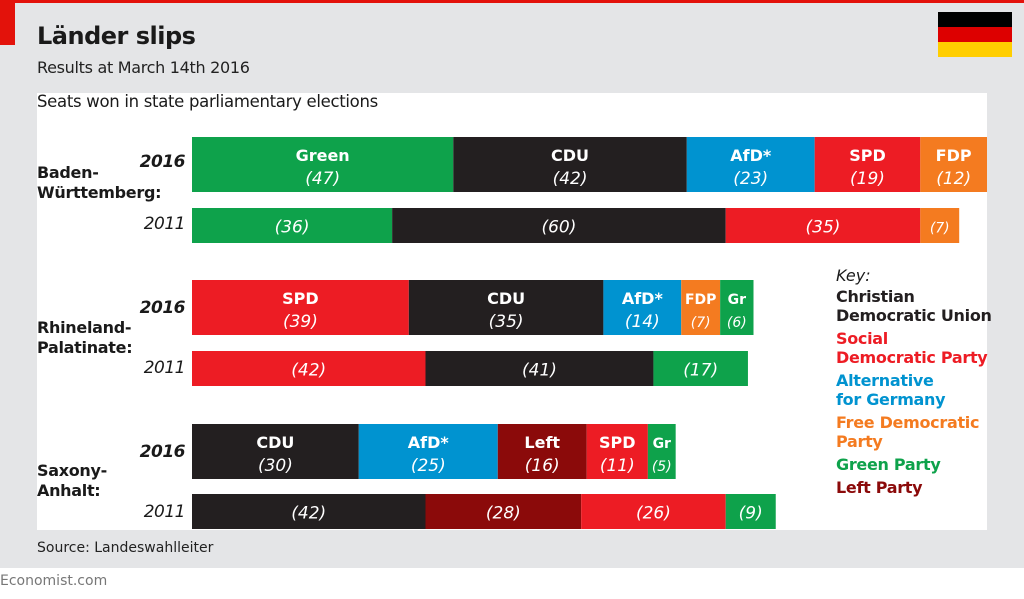 The height and width of the screenshot is (599, 1024). Describe the element at coordinates (542, 466) in the screenshot. I see `bar-value-label: (16)` at that location.